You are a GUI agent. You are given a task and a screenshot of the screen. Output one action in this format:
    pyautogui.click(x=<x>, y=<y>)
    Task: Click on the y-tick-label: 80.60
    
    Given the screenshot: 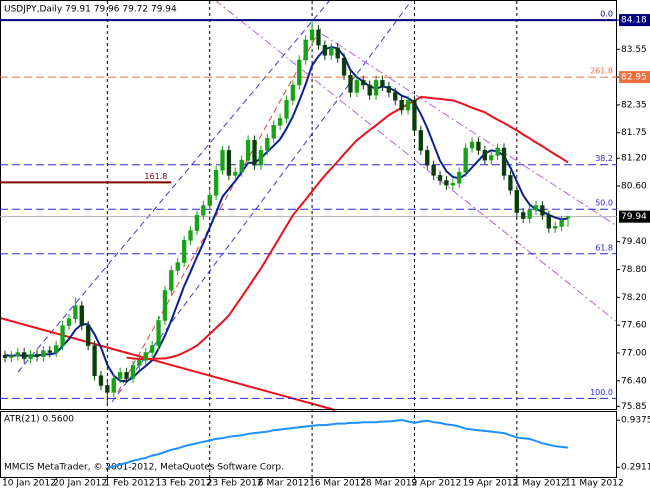 What is the action you would take?
    pyautogui.click(x=634, y=187)
    